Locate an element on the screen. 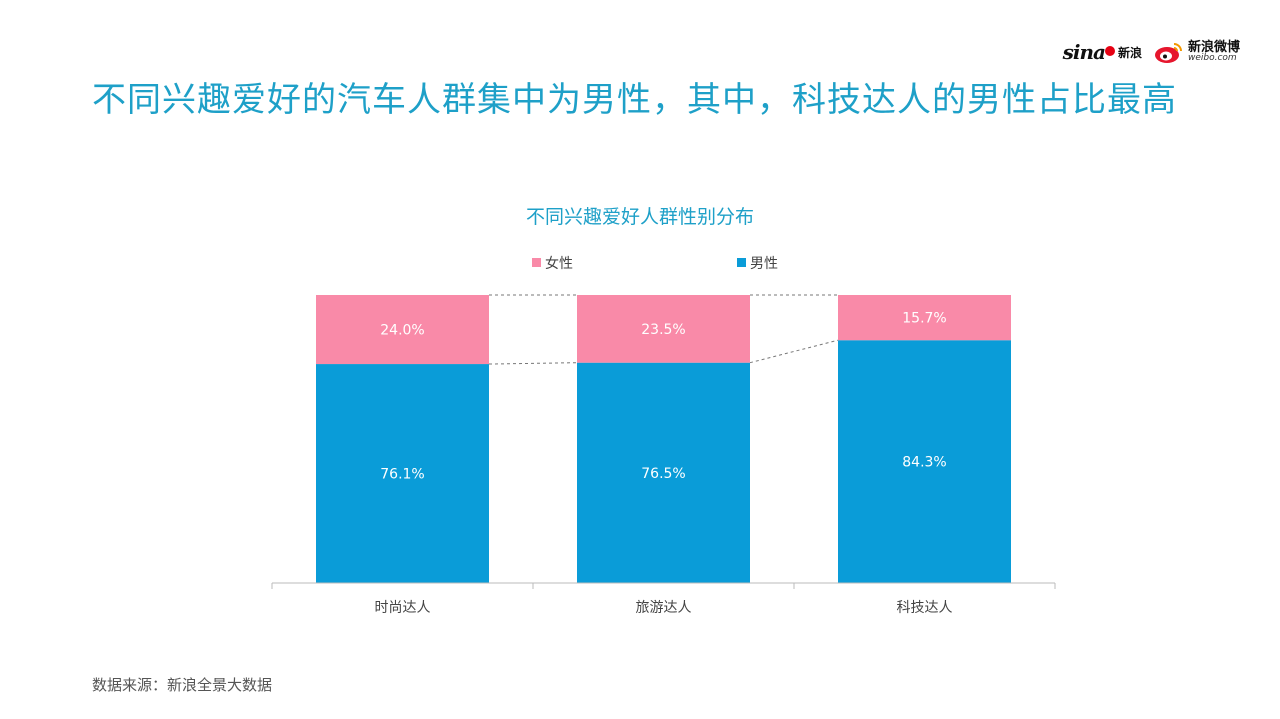  data-label-female-3: 15.7% is located at coordinates (924, 319).